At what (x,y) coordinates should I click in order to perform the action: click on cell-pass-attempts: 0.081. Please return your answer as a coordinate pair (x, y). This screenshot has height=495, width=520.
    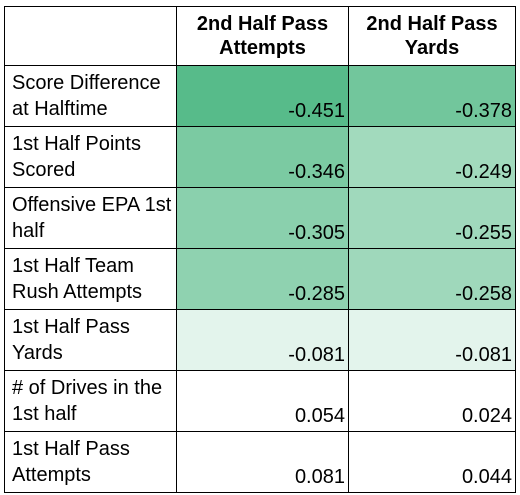
    Looking at the image, I should click on (262, 462).